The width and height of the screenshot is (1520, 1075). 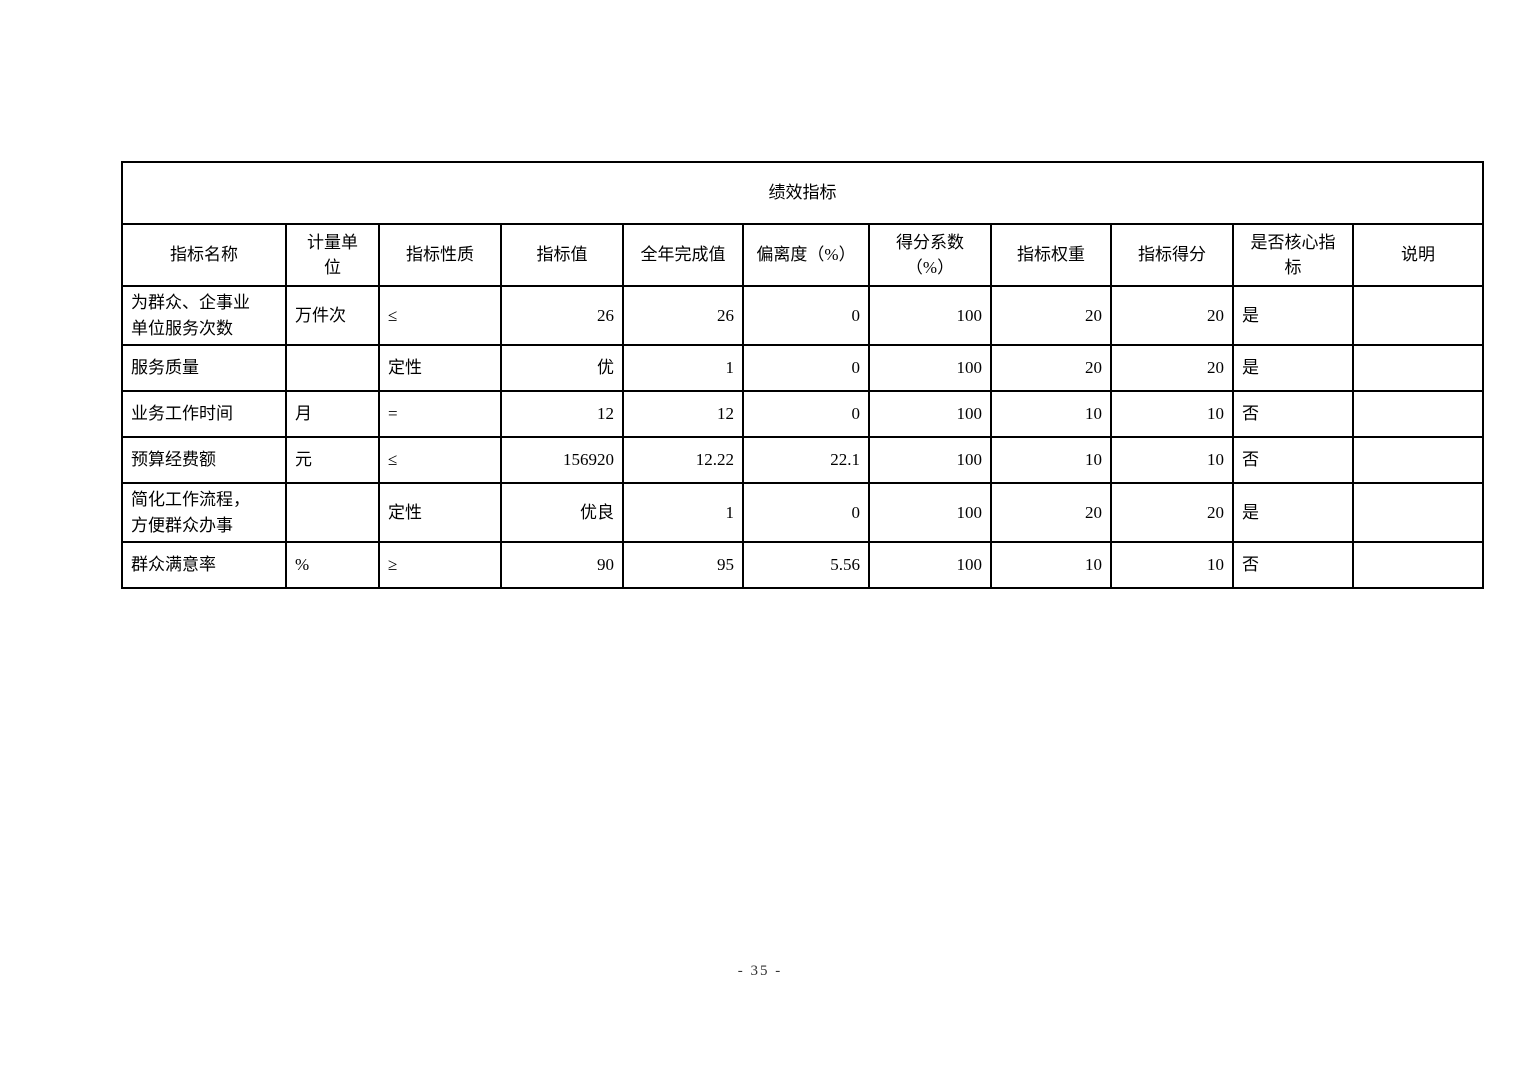 What do you see at coordinates (806, 565) in the screenshot?
I see `cell-deviation: 5.56` at bounding box center [806, 565].